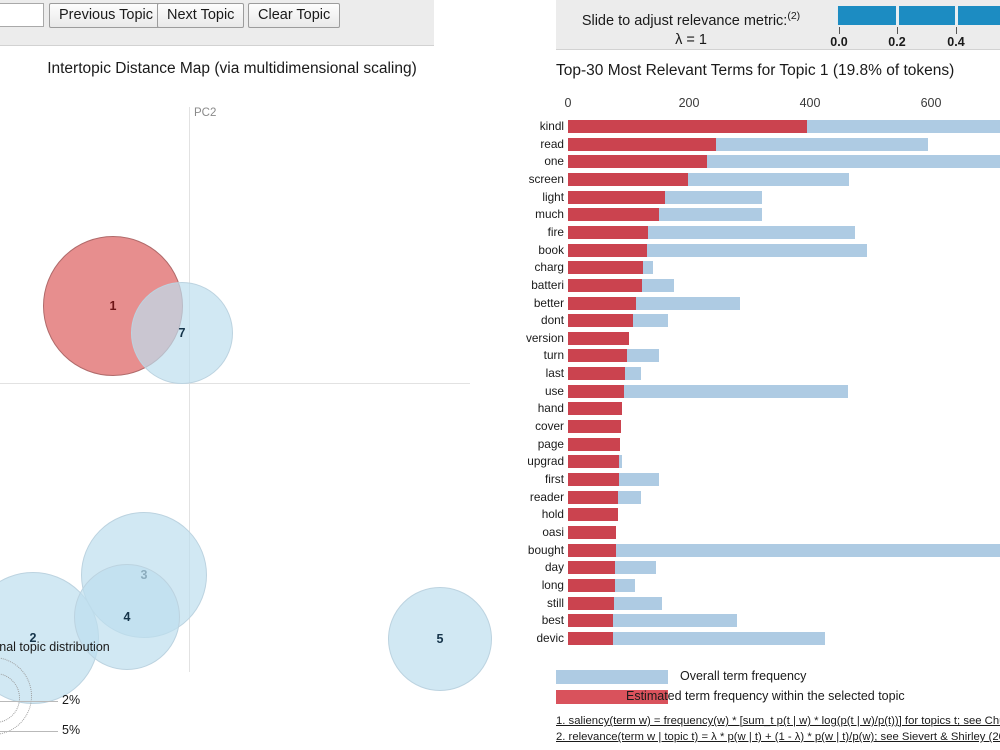  Describe the element at coordinates (106, 15) in the screenshot. I see `previous-topic-button: Previous Topic` at that location.